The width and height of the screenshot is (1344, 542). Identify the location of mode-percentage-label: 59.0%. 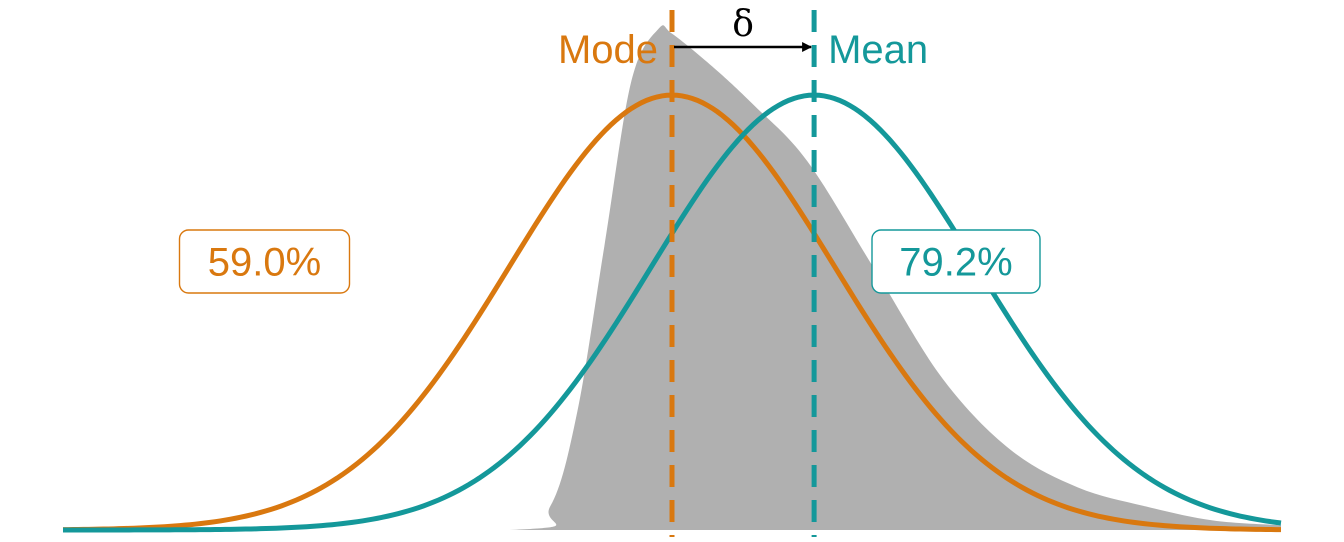
(264, 263).